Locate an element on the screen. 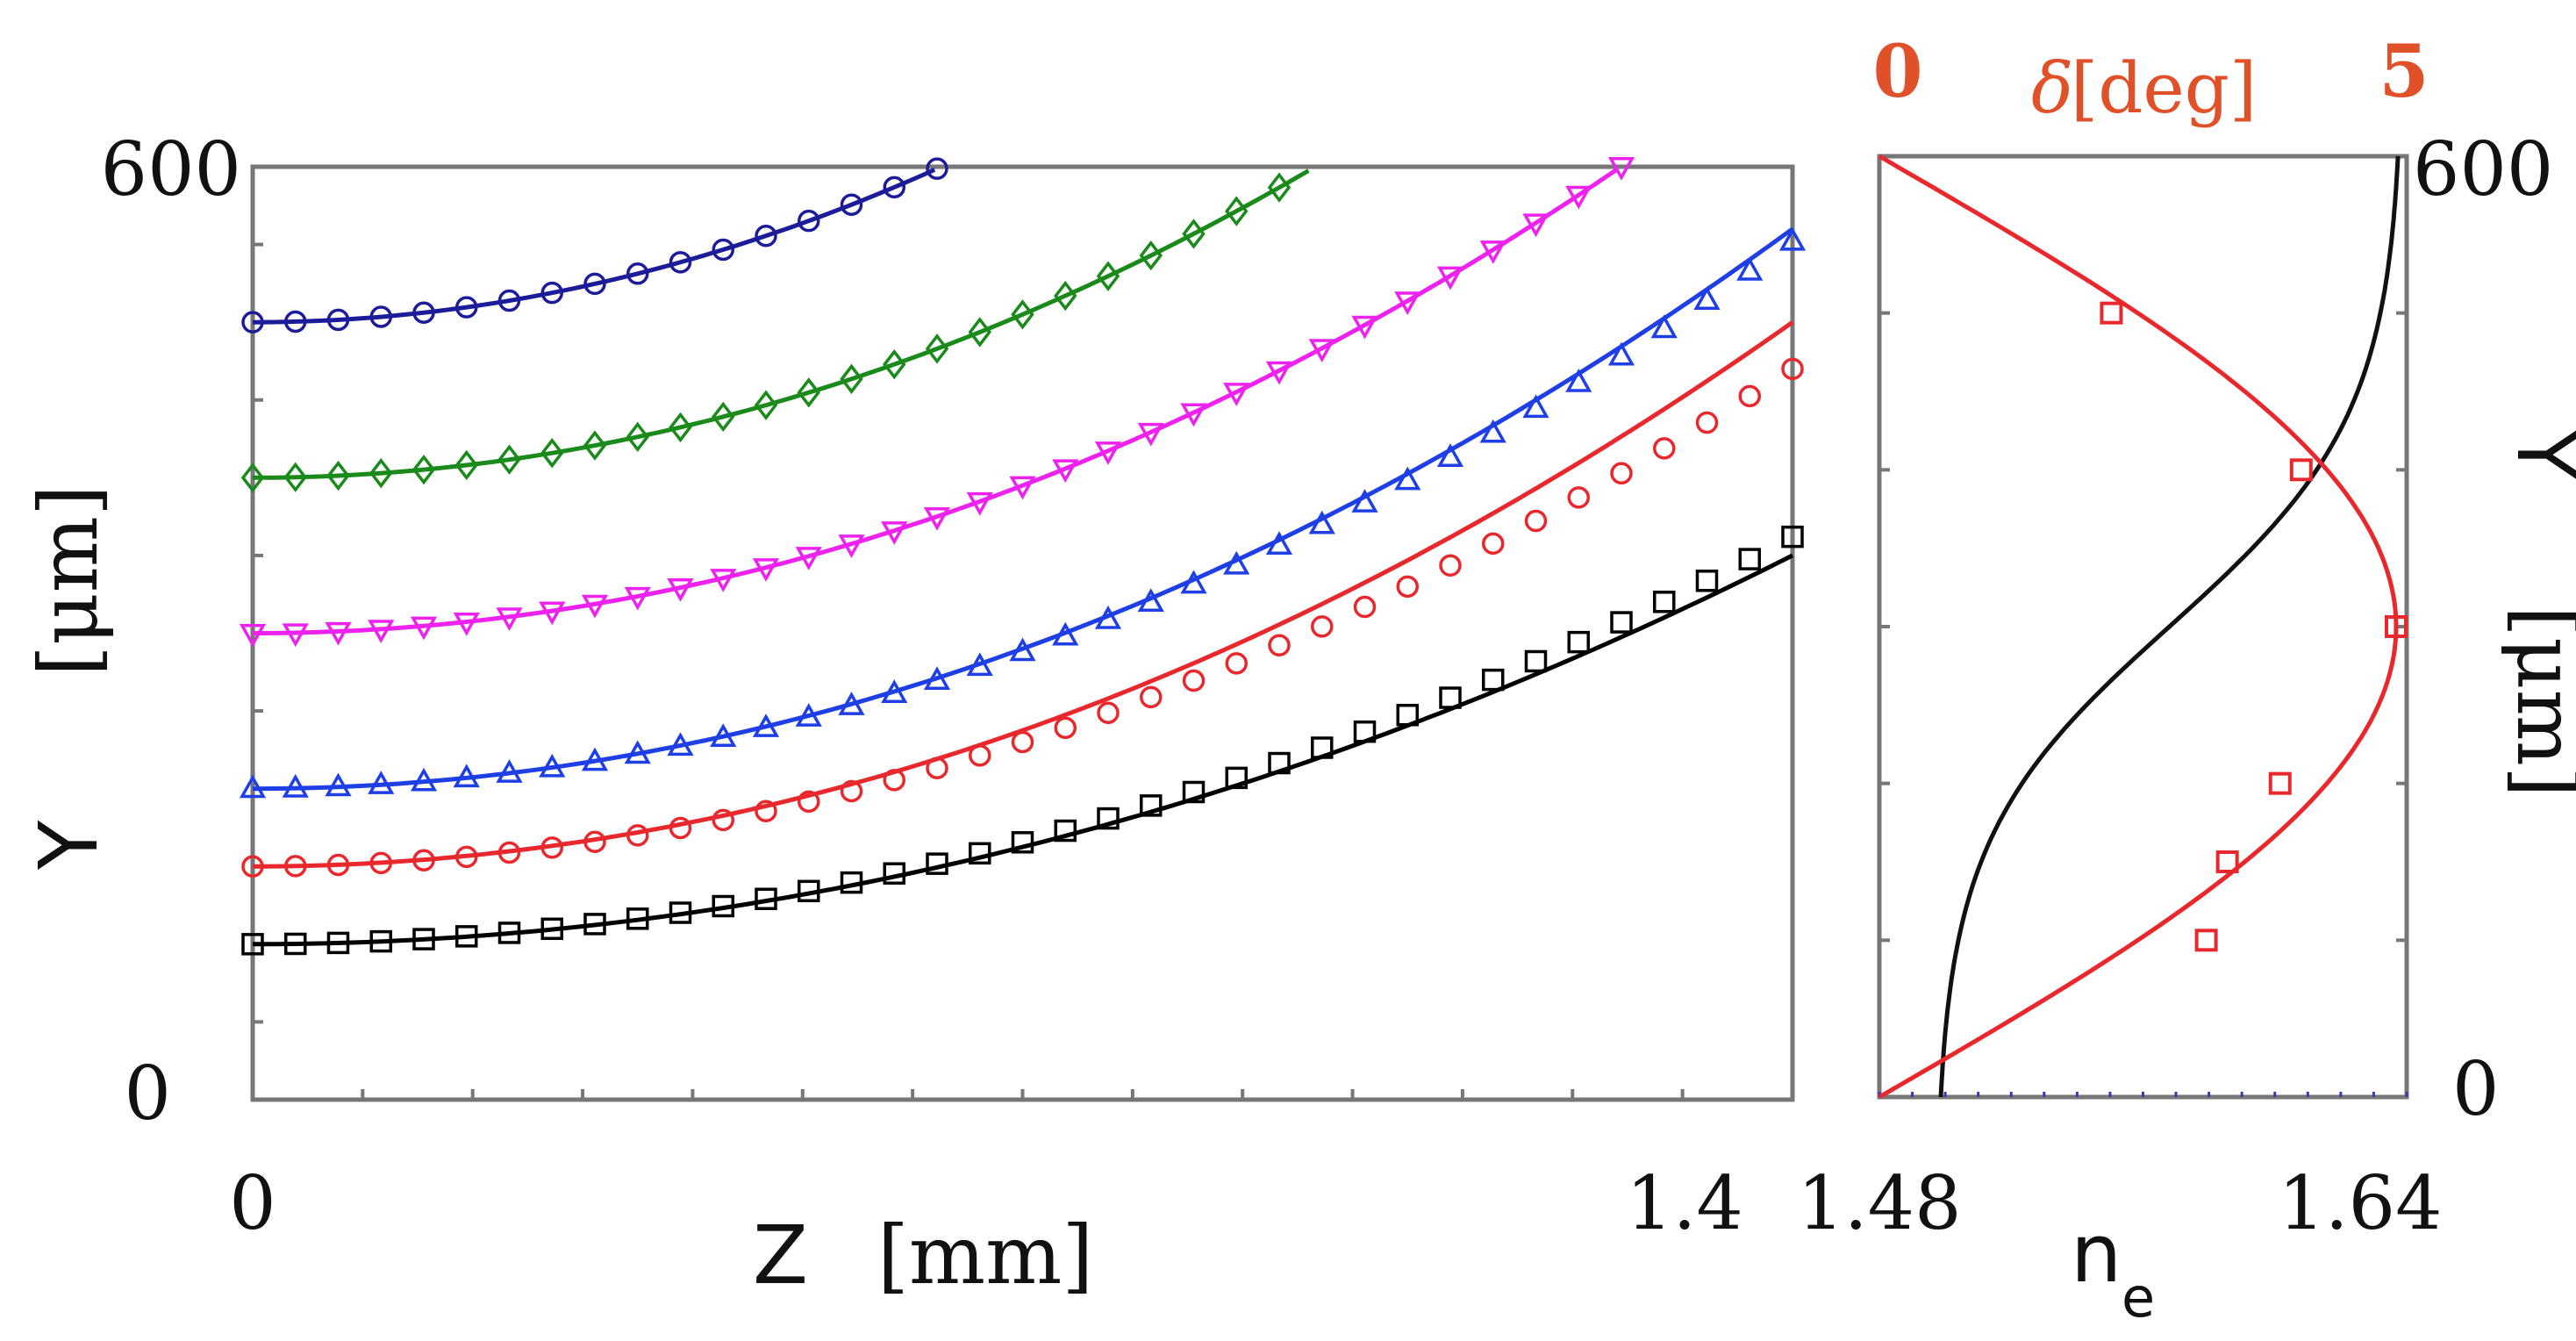 This screenshot has height=1341, width=2576. right-x-tick-label-1.48: 1.48 is located at coordinates (1879, 1203).